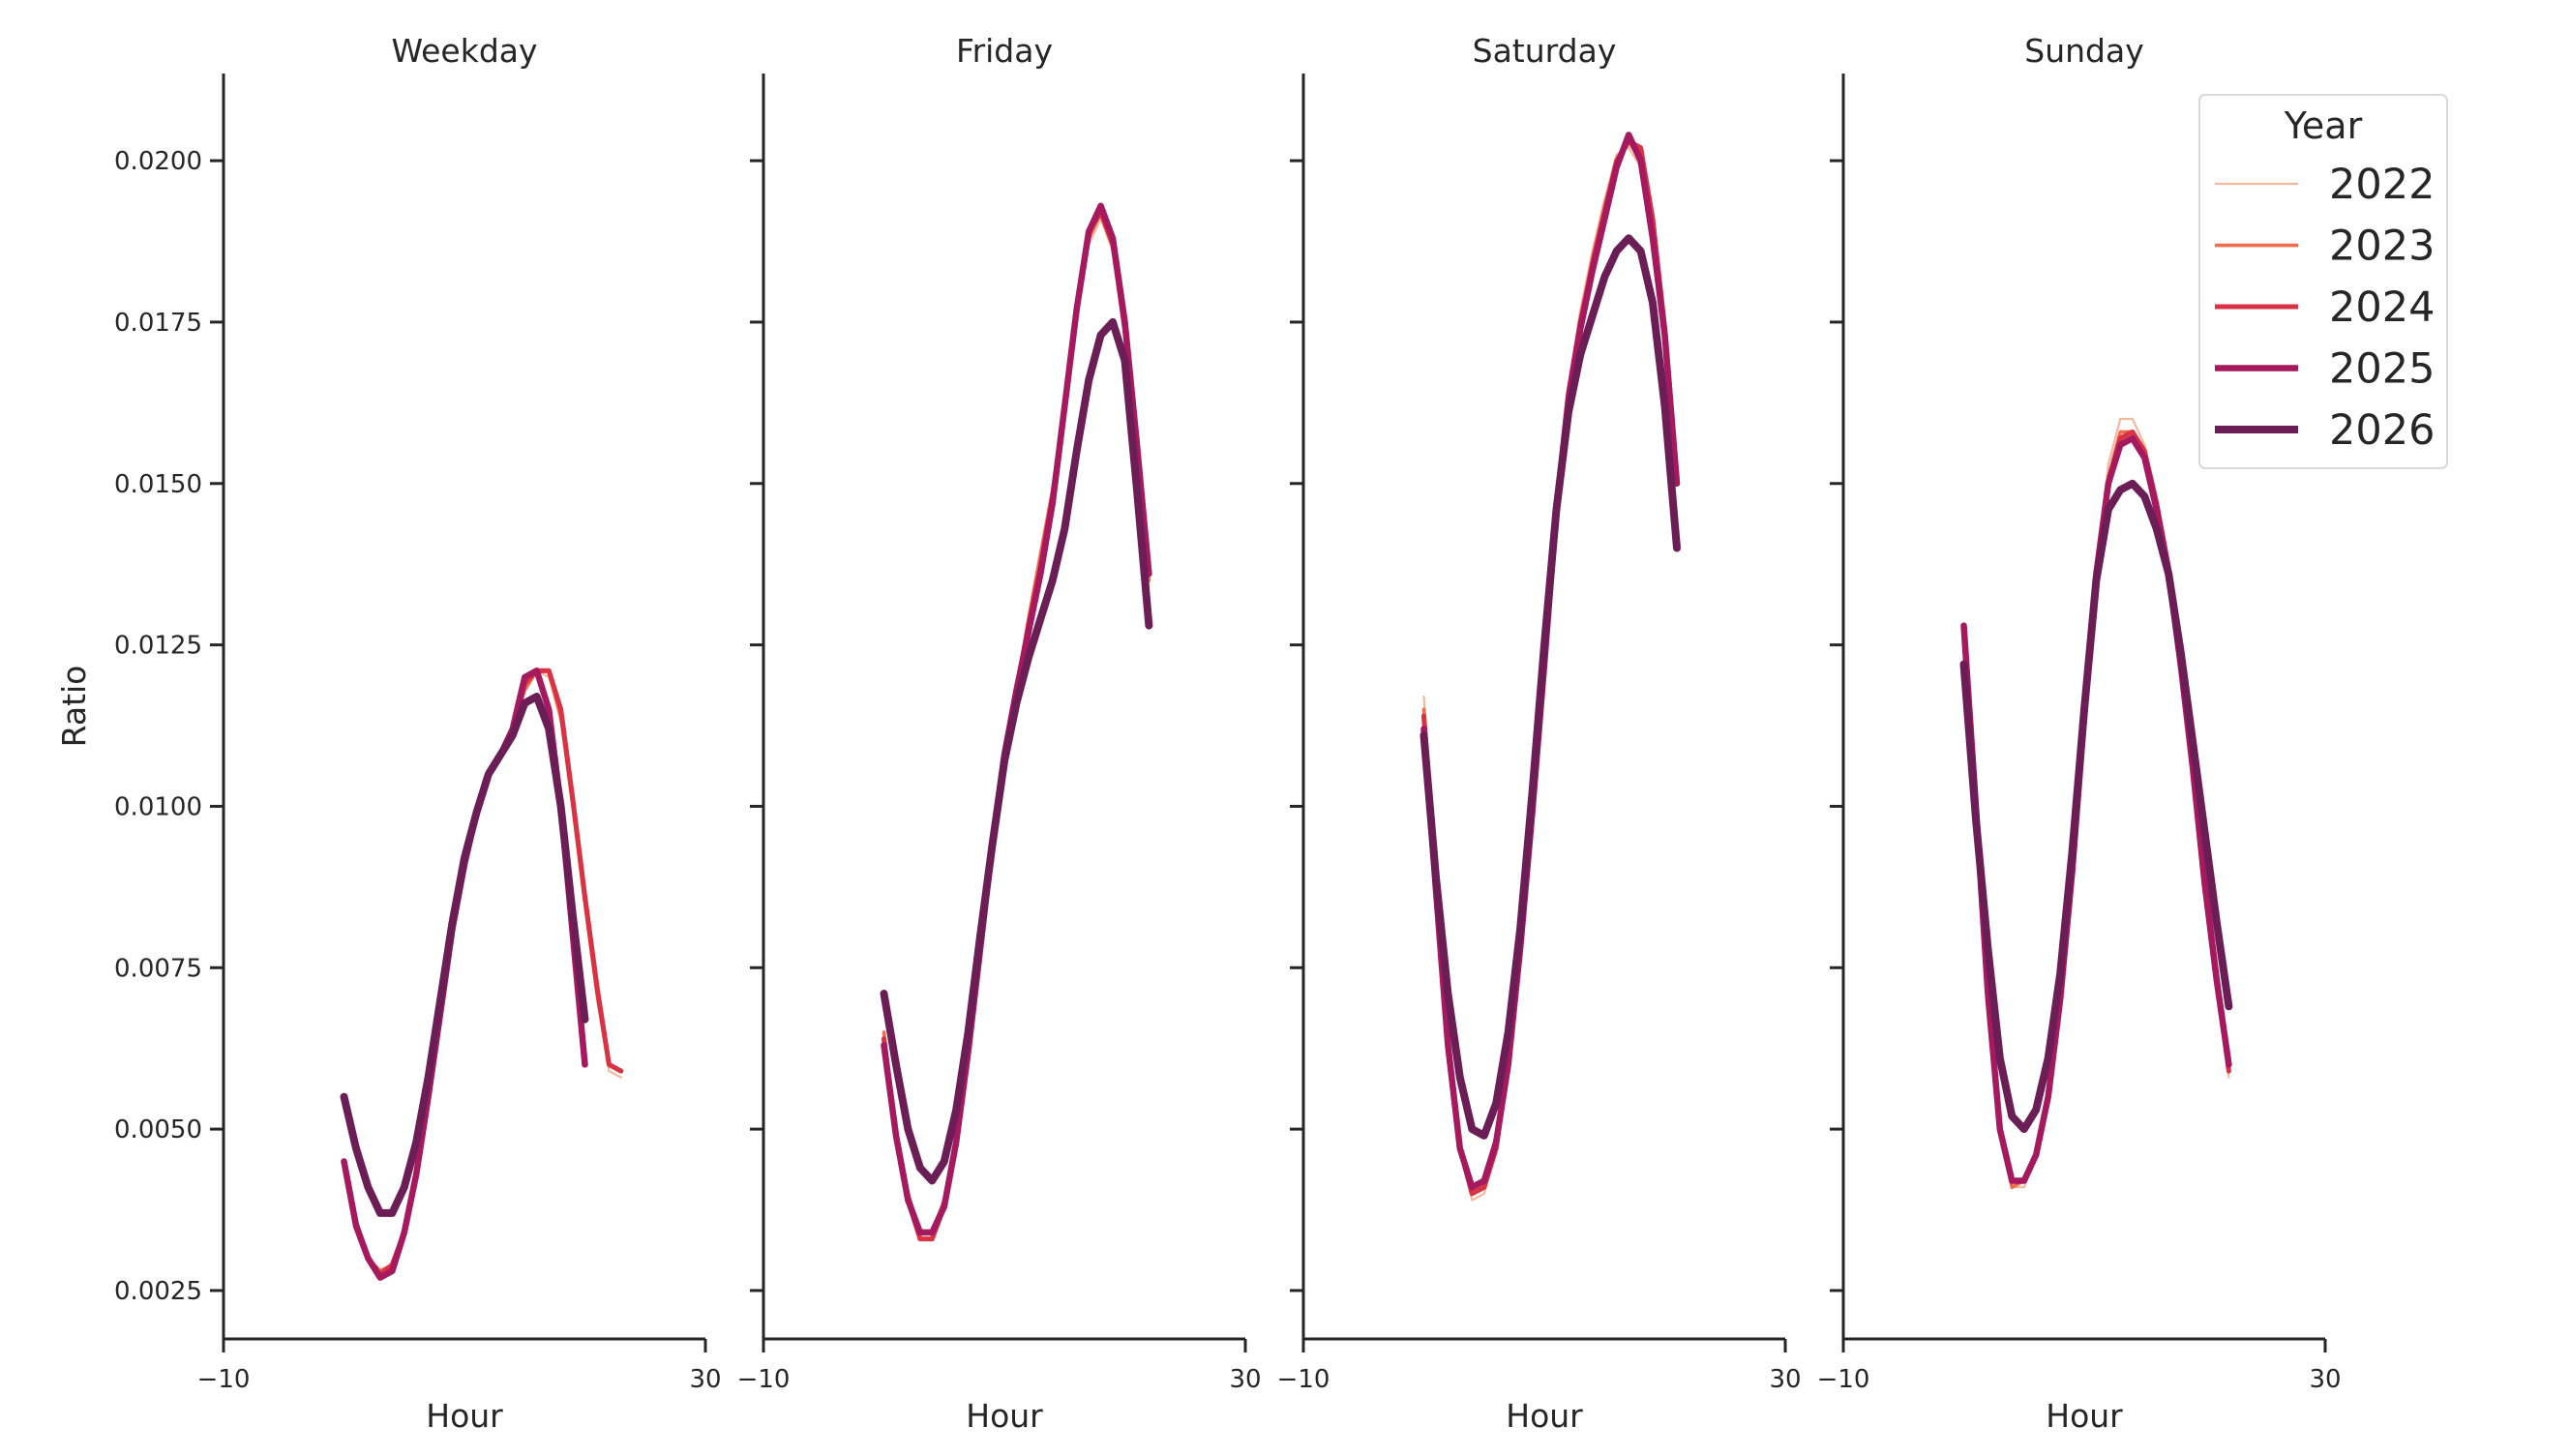  What do you see at coordinates (2382, 185) in the screenshot?
I see `legend-label-2022: 2022` at bounding box center [2382, 185].